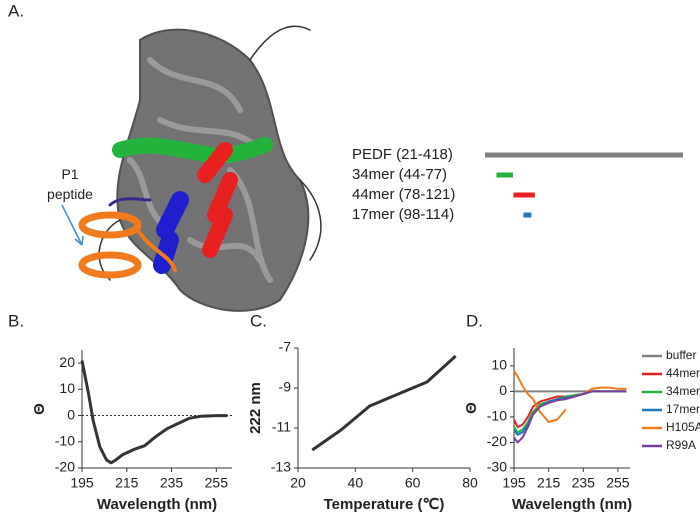 The image size is (700, 524). I want to click on y-tick-label: -11, so click(281, 427).